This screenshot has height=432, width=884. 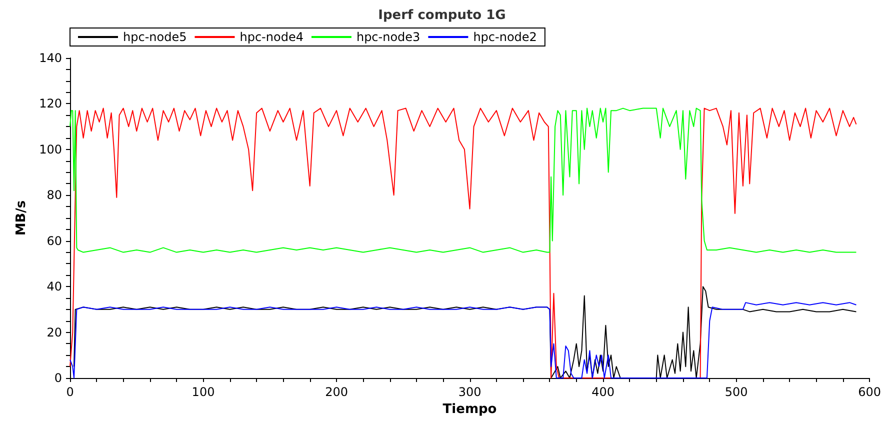 I want to click on y-tick-label: 0, so click(x=58, y=378).